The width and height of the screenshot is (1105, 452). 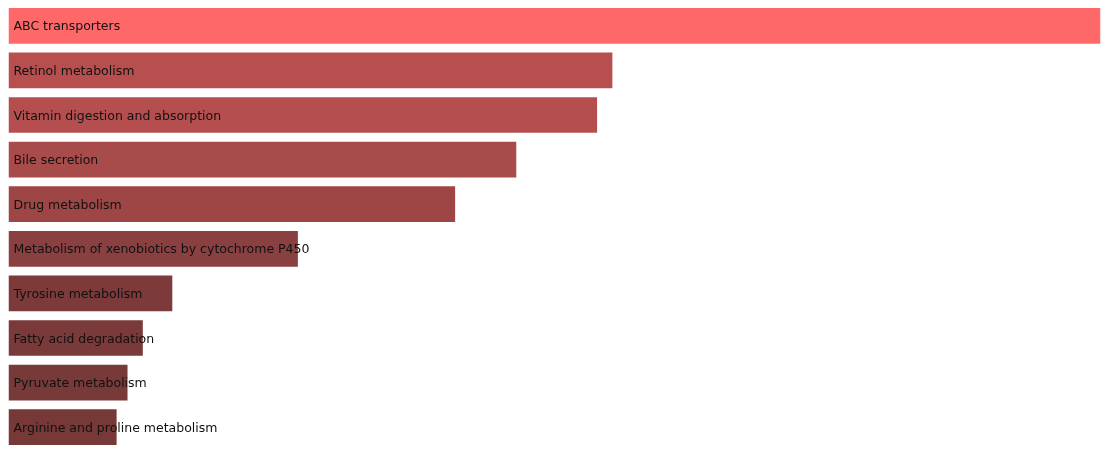 I want to click on y-tick-label: Vitamin digestion and absorption, so click(x=117, y=115).